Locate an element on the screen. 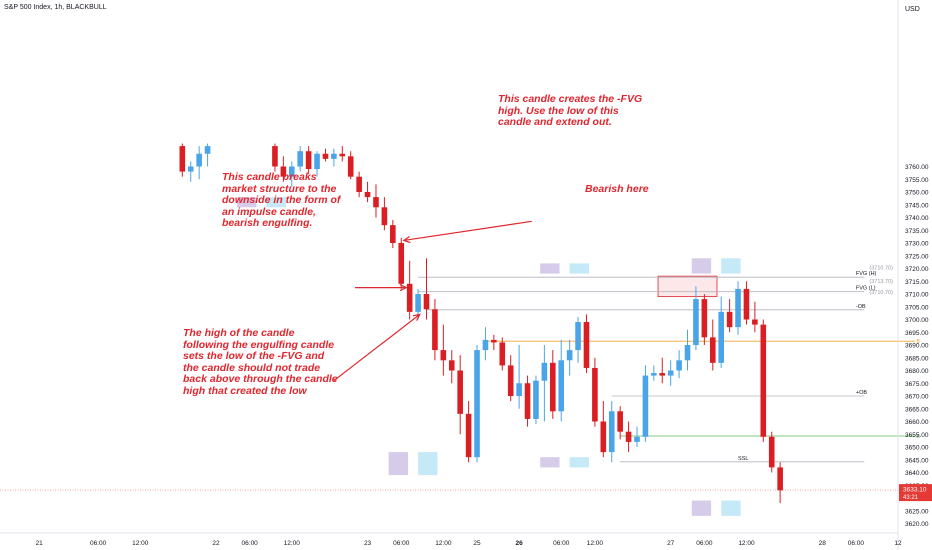 The width and height of the screenshot is (932, 550). level-label-fvg-high: FVG (H) is located at coordinates (866, 274).